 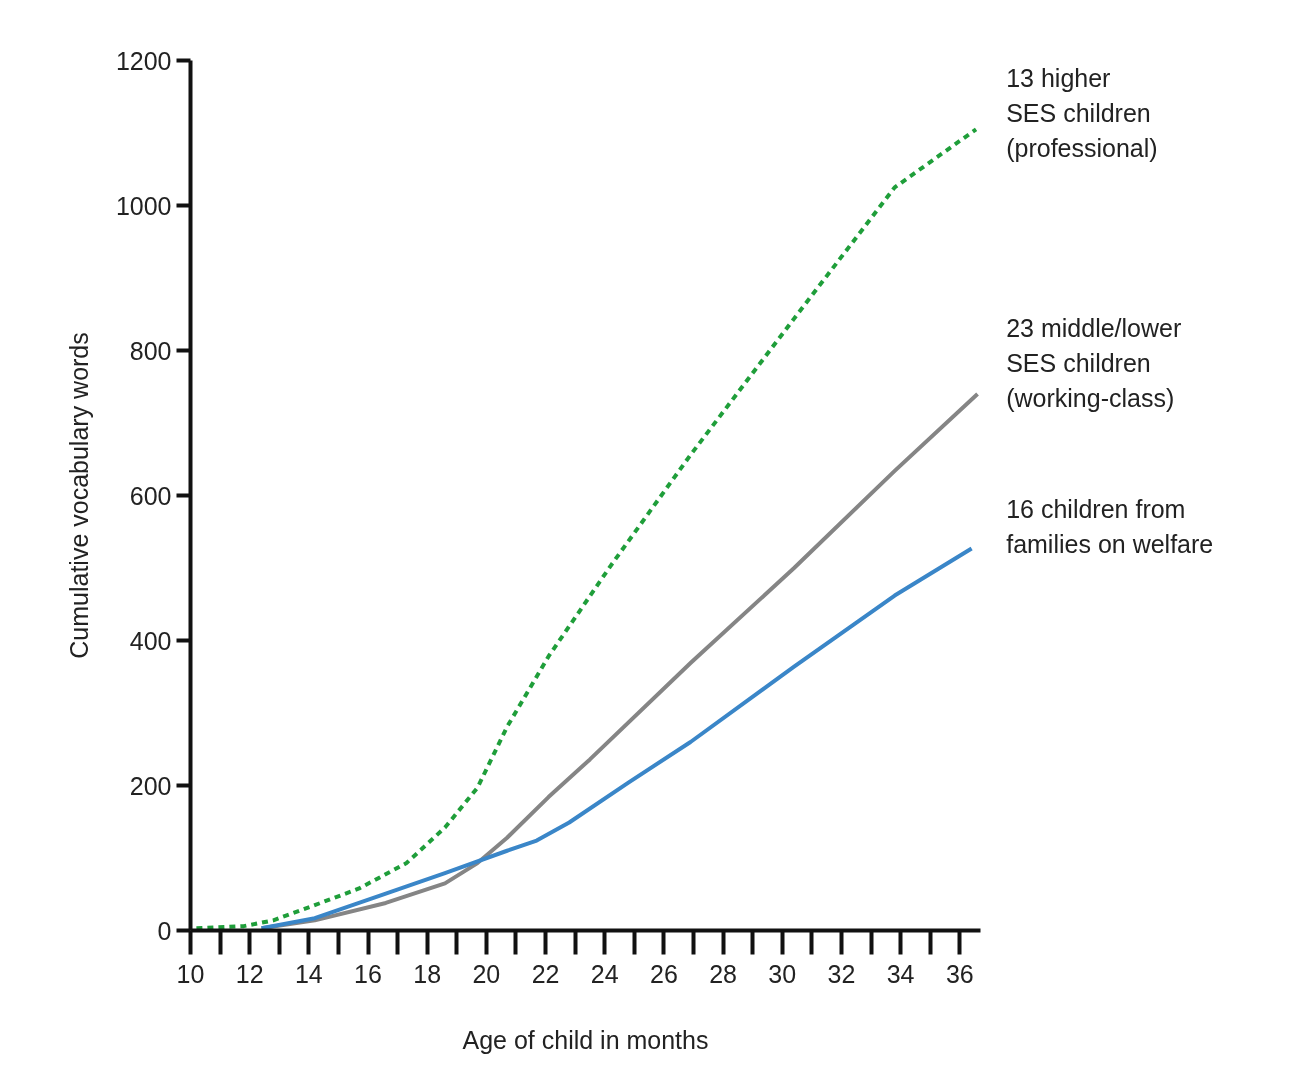 What do you see at coordinates (782, 973) in the screenshot?
I see `x-tick-label: 30` at bounding box center [782, 973].